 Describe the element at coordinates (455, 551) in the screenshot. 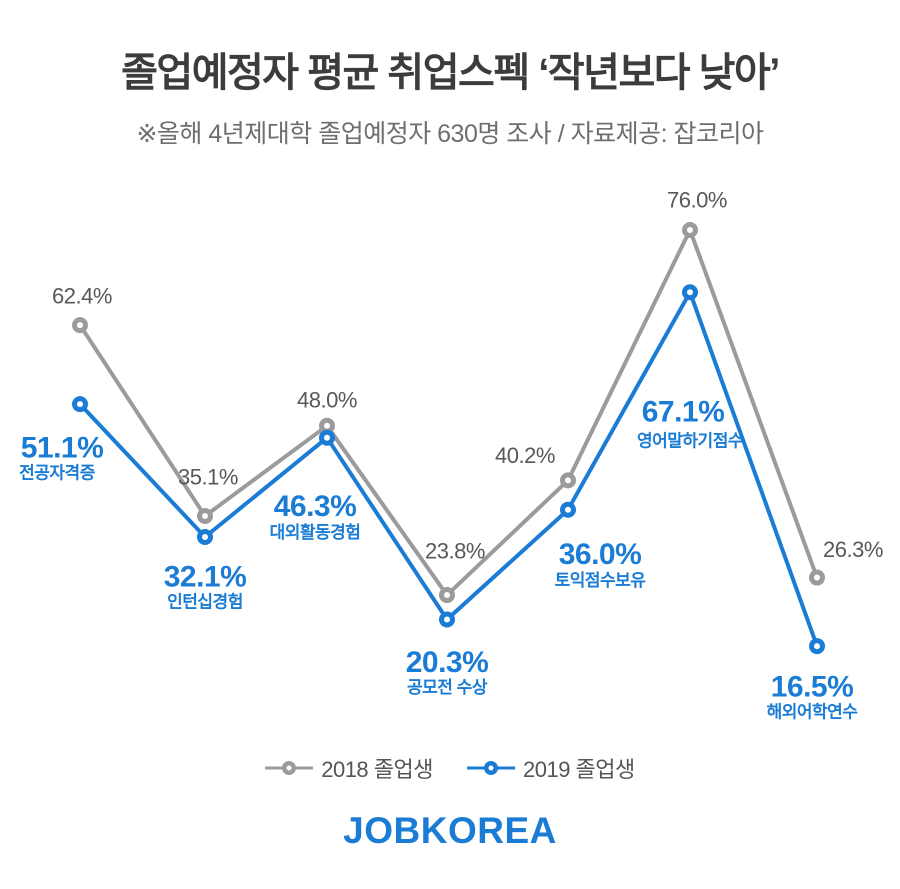

I see `value-label-2018: 23.8%` at that location.